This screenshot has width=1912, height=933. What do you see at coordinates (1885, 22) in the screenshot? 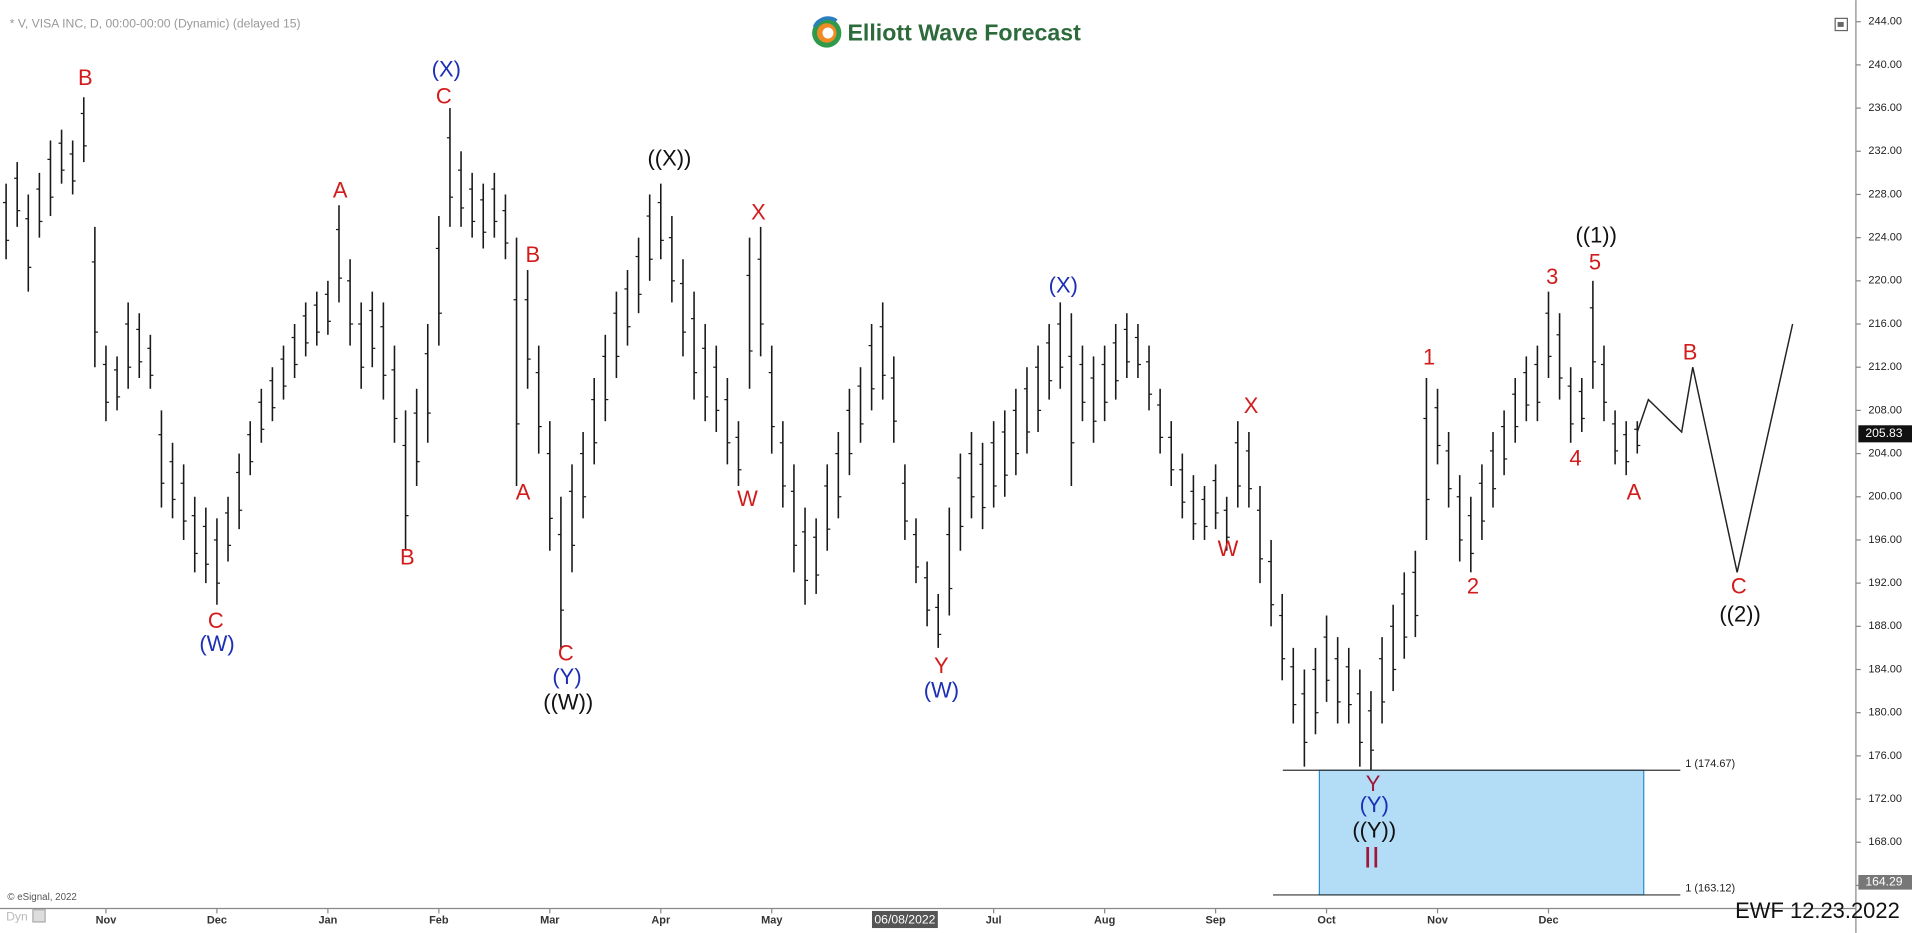
I see `y-tick-label: 244.00` at bounding box center [1885, 22].